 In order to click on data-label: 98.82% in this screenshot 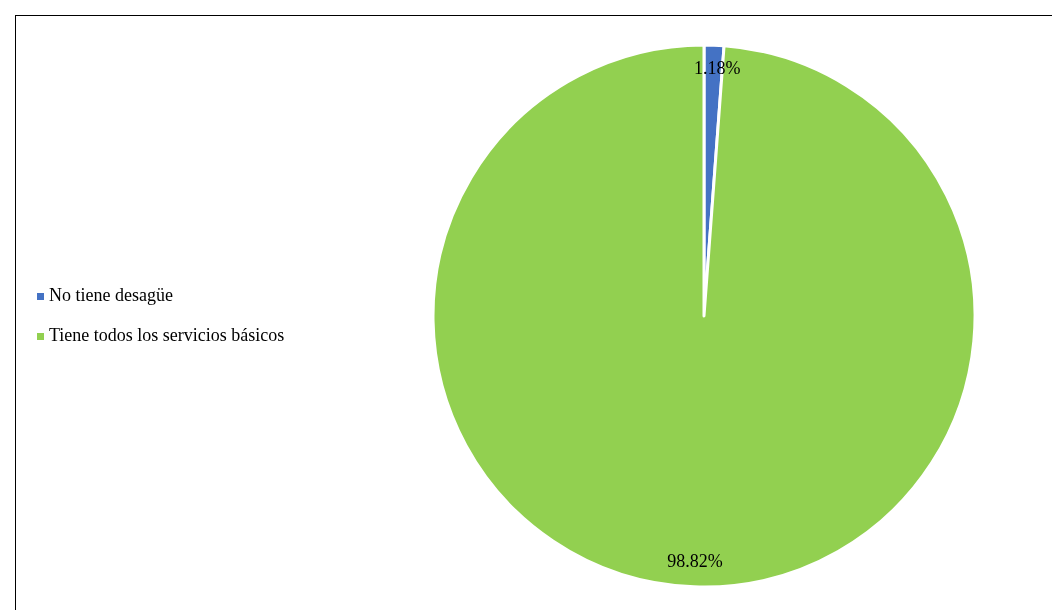, I will do `click(695, 560)`.